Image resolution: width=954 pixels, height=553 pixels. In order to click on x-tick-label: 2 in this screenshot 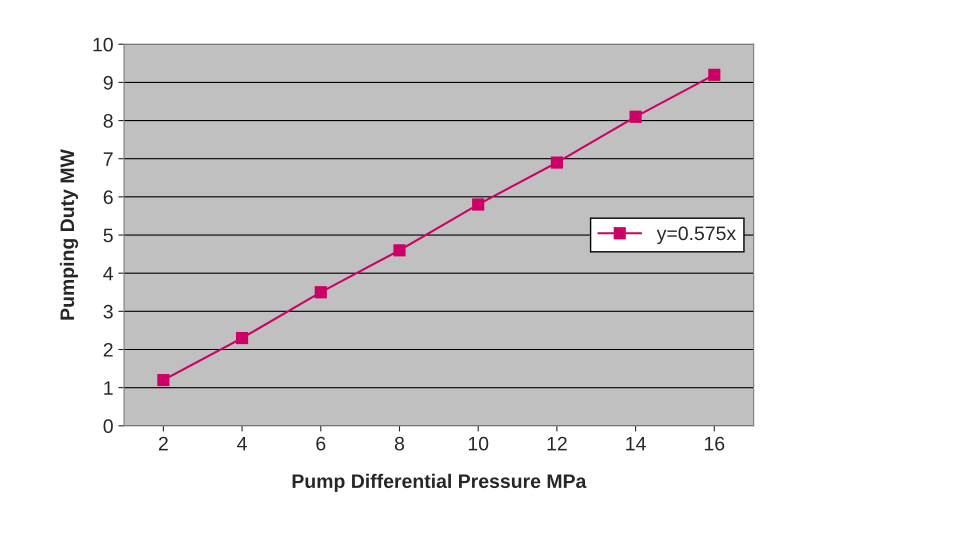, I will do `click(163, 443)`.